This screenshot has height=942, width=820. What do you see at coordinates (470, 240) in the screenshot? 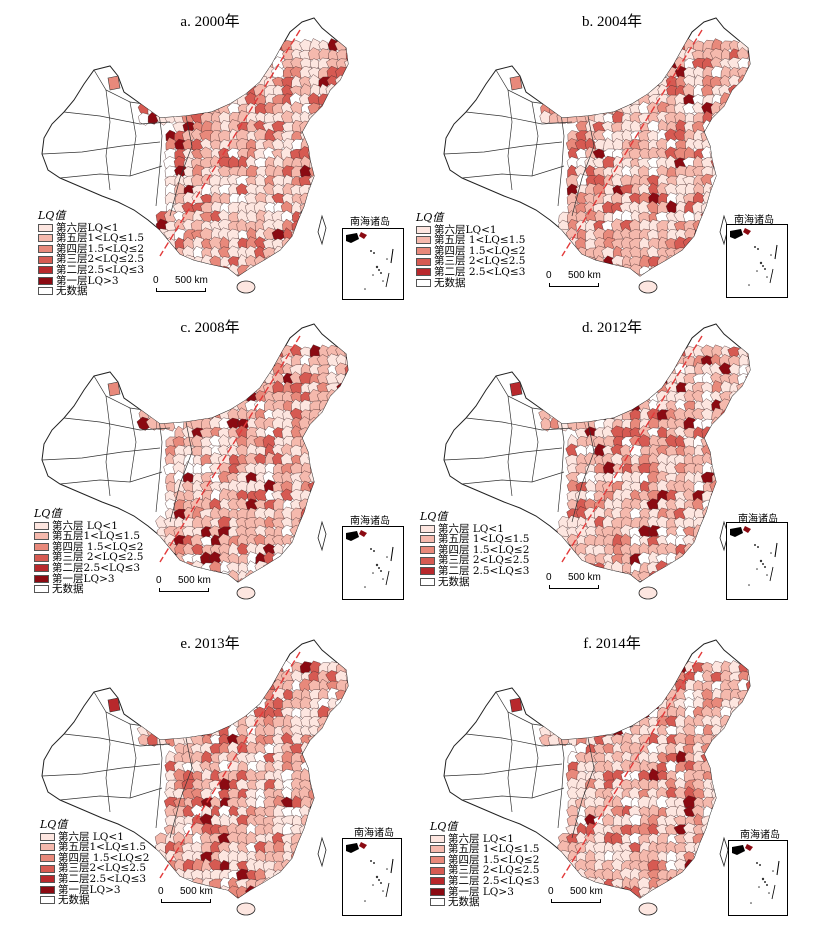
I see `legend-item: 第五层 1<LQ≤1.5` at bounding box center [470, 240].